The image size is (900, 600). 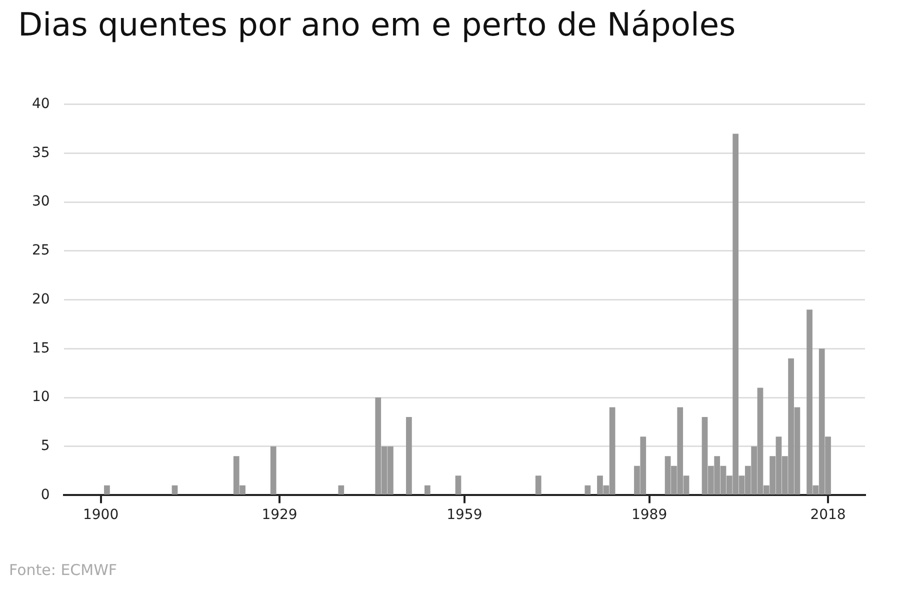 What do you see at coordinates (45, 494) in the screenshot?
I see `y-tick-label: 0` at bounding box center [45, 494].